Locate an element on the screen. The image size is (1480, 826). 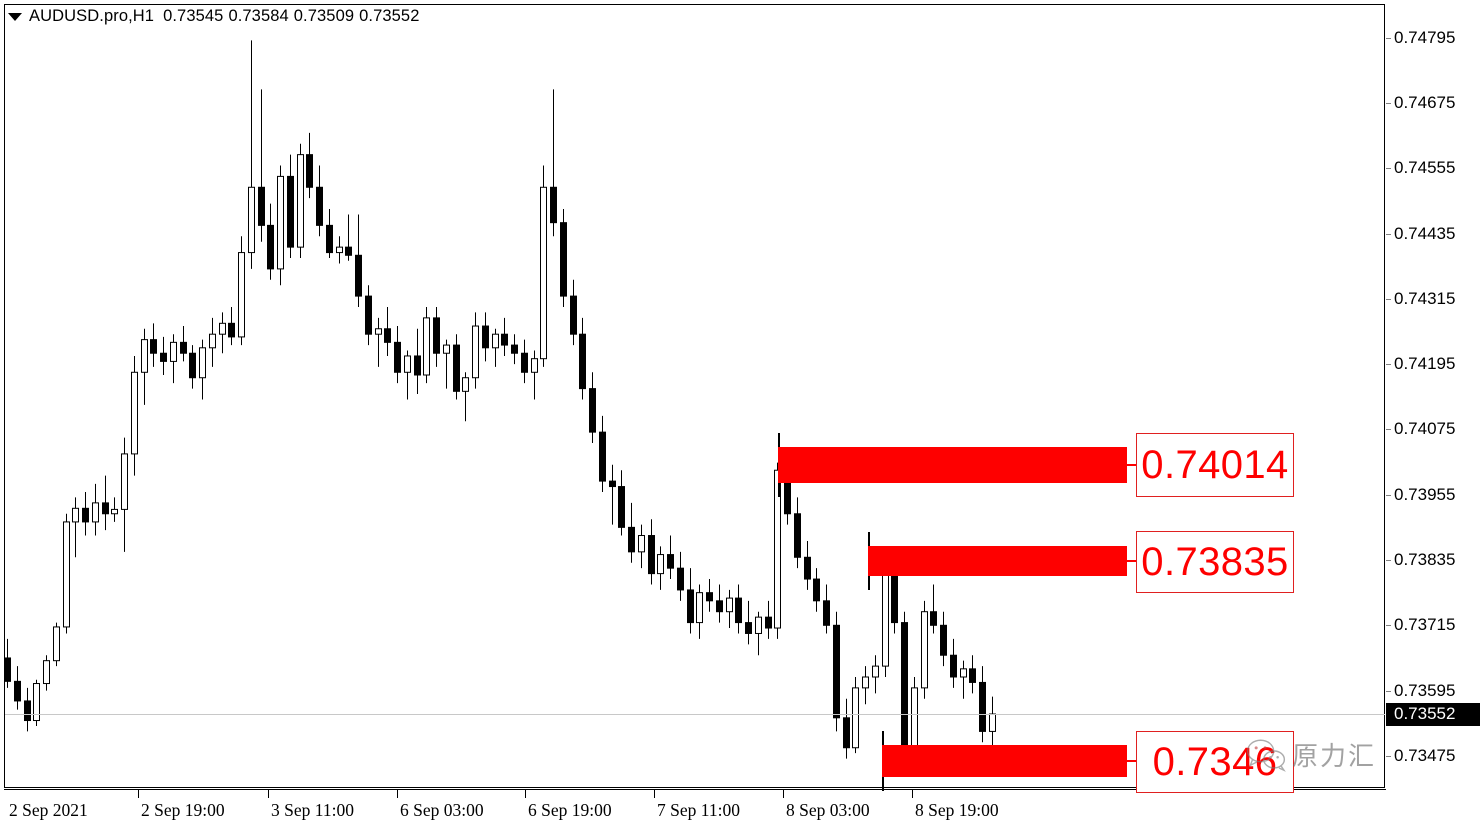
watermark: 原力汇 is located at coordinates (1311, 754).